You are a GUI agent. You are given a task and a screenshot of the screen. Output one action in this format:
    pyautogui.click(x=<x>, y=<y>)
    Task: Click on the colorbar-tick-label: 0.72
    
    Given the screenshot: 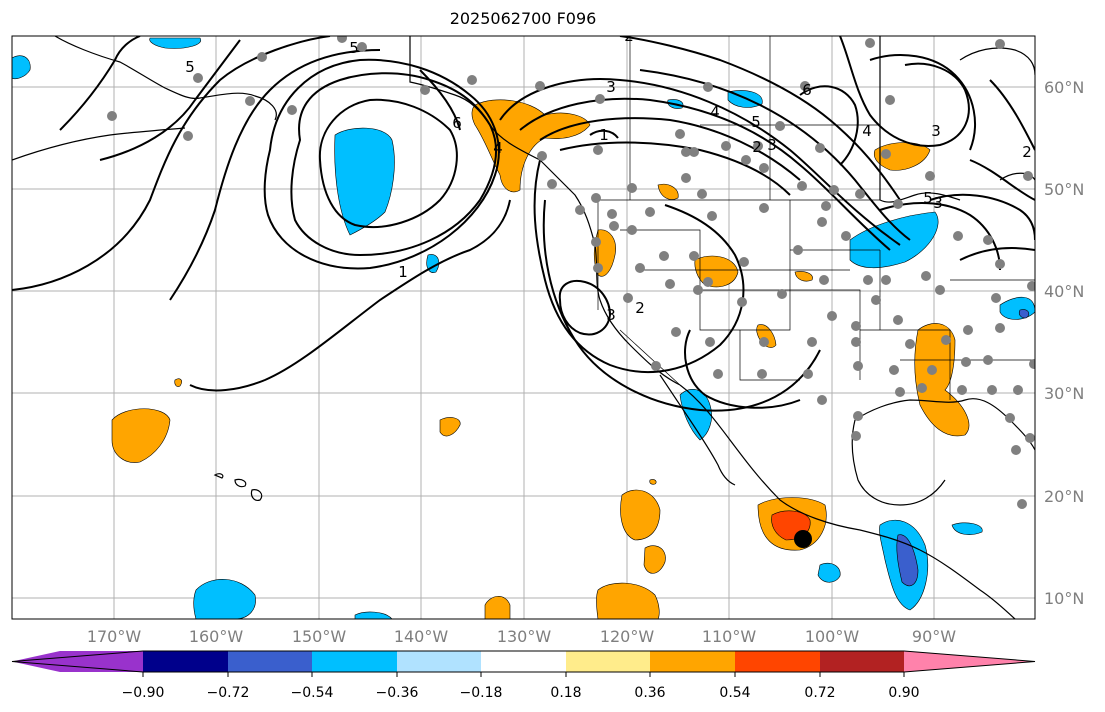 What is the action you would take?
    pyautogui.click(x=819, y=693)
    